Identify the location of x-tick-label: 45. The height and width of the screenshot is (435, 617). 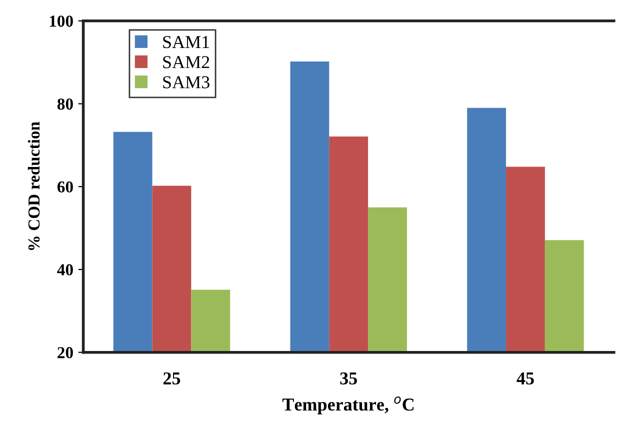
(525, 378).